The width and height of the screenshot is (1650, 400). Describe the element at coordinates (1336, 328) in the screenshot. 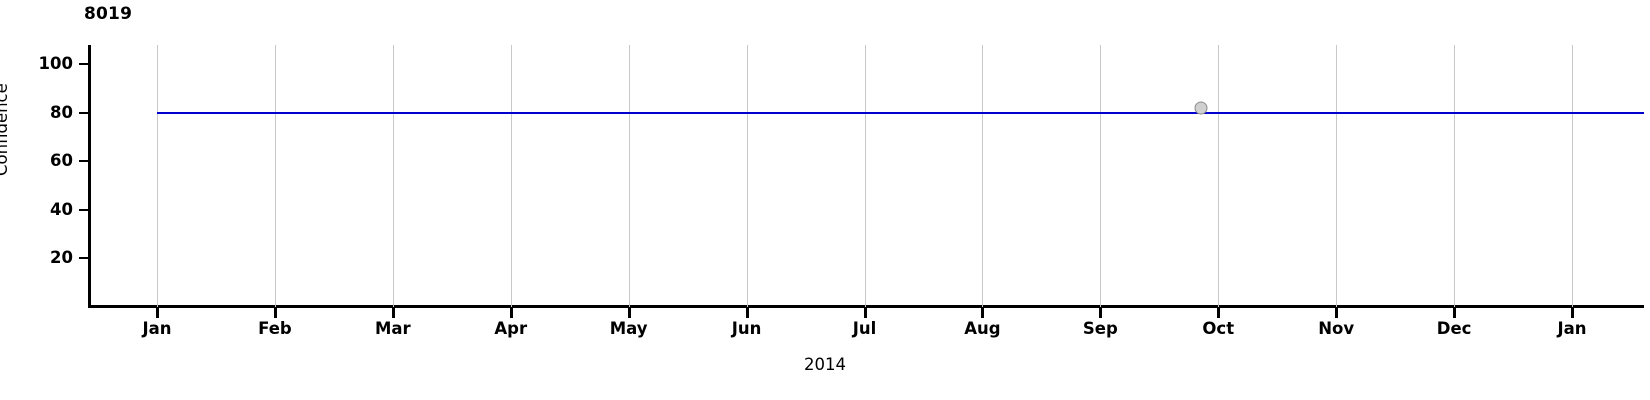

I see `x-axis-tick-label: Nov` at that location.